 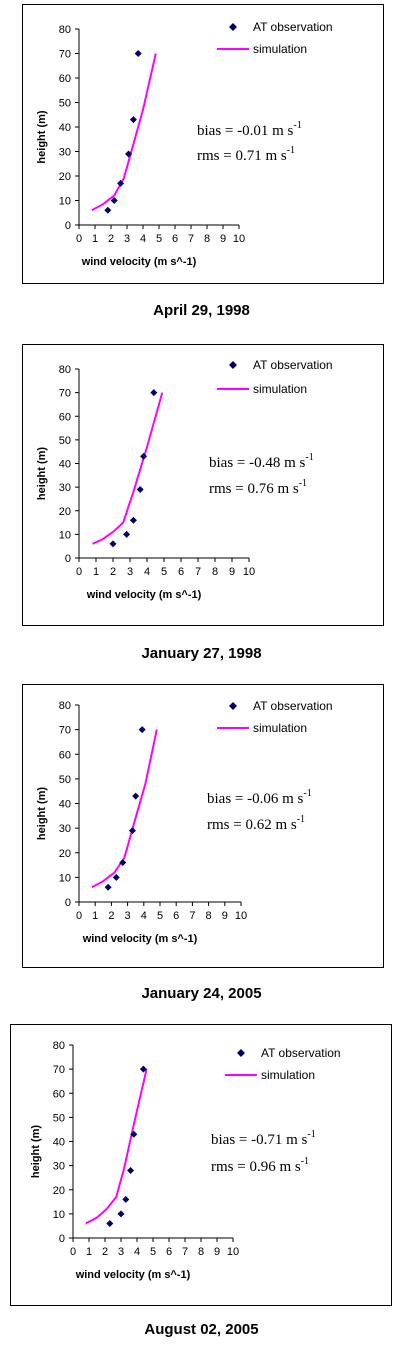 I want to click on bias-stat: bias = -0.06 m s-1, so click(x=259, y=797).